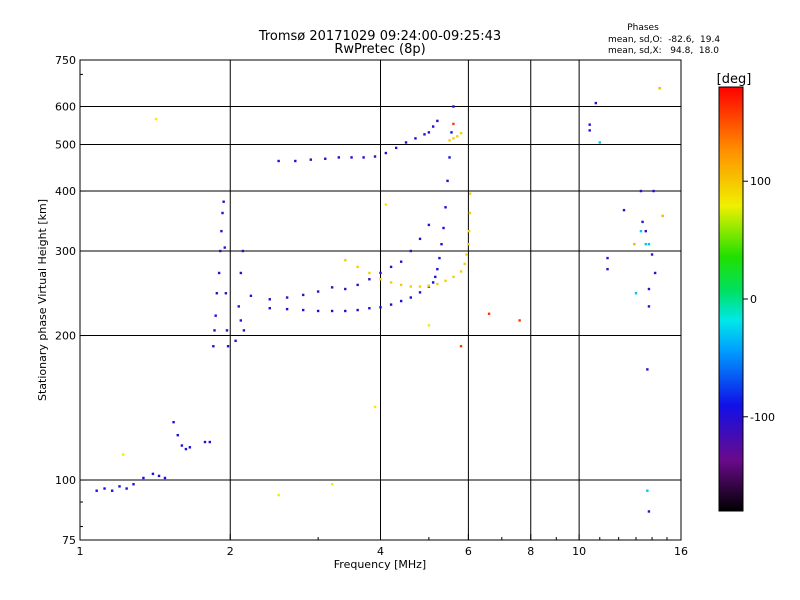  I want to click on y-tick-label: 100, so click(65, 480).